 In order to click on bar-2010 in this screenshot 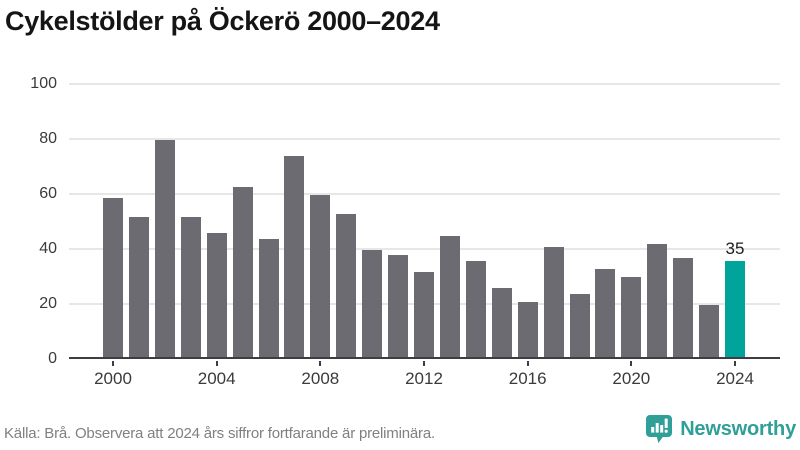, I will do `click(372, 303)`.